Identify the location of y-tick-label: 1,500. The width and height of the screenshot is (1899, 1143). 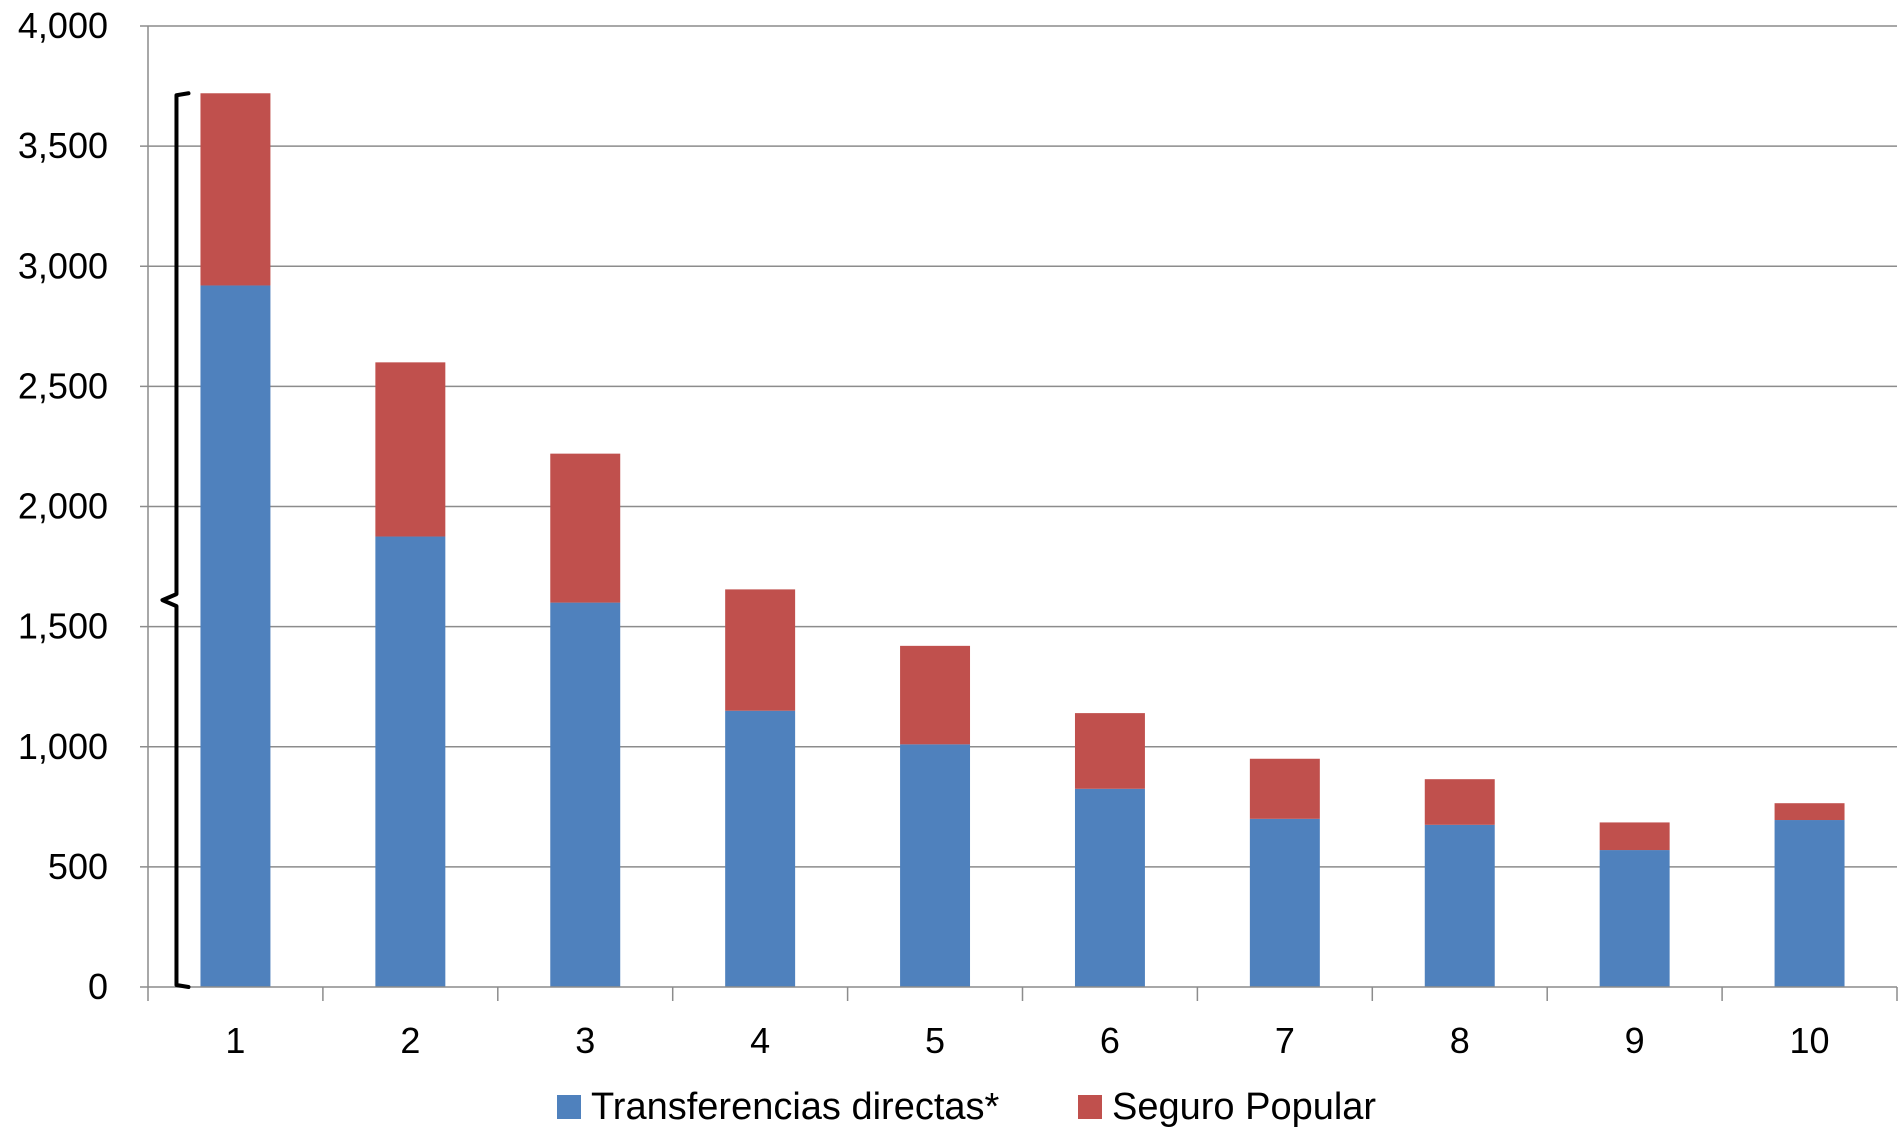
(63, 626).